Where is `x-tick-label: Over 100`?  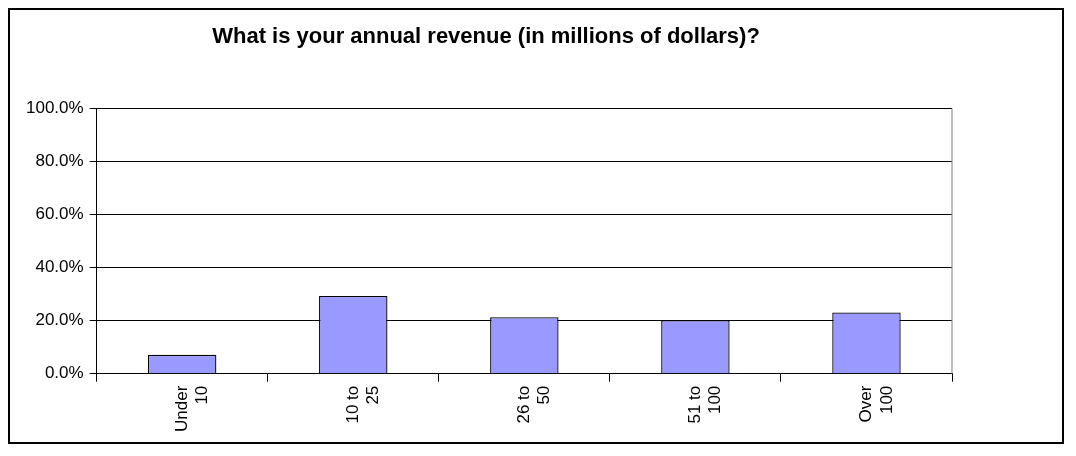
x-tick-label: Over 100 is located at coordinates (876, 404).